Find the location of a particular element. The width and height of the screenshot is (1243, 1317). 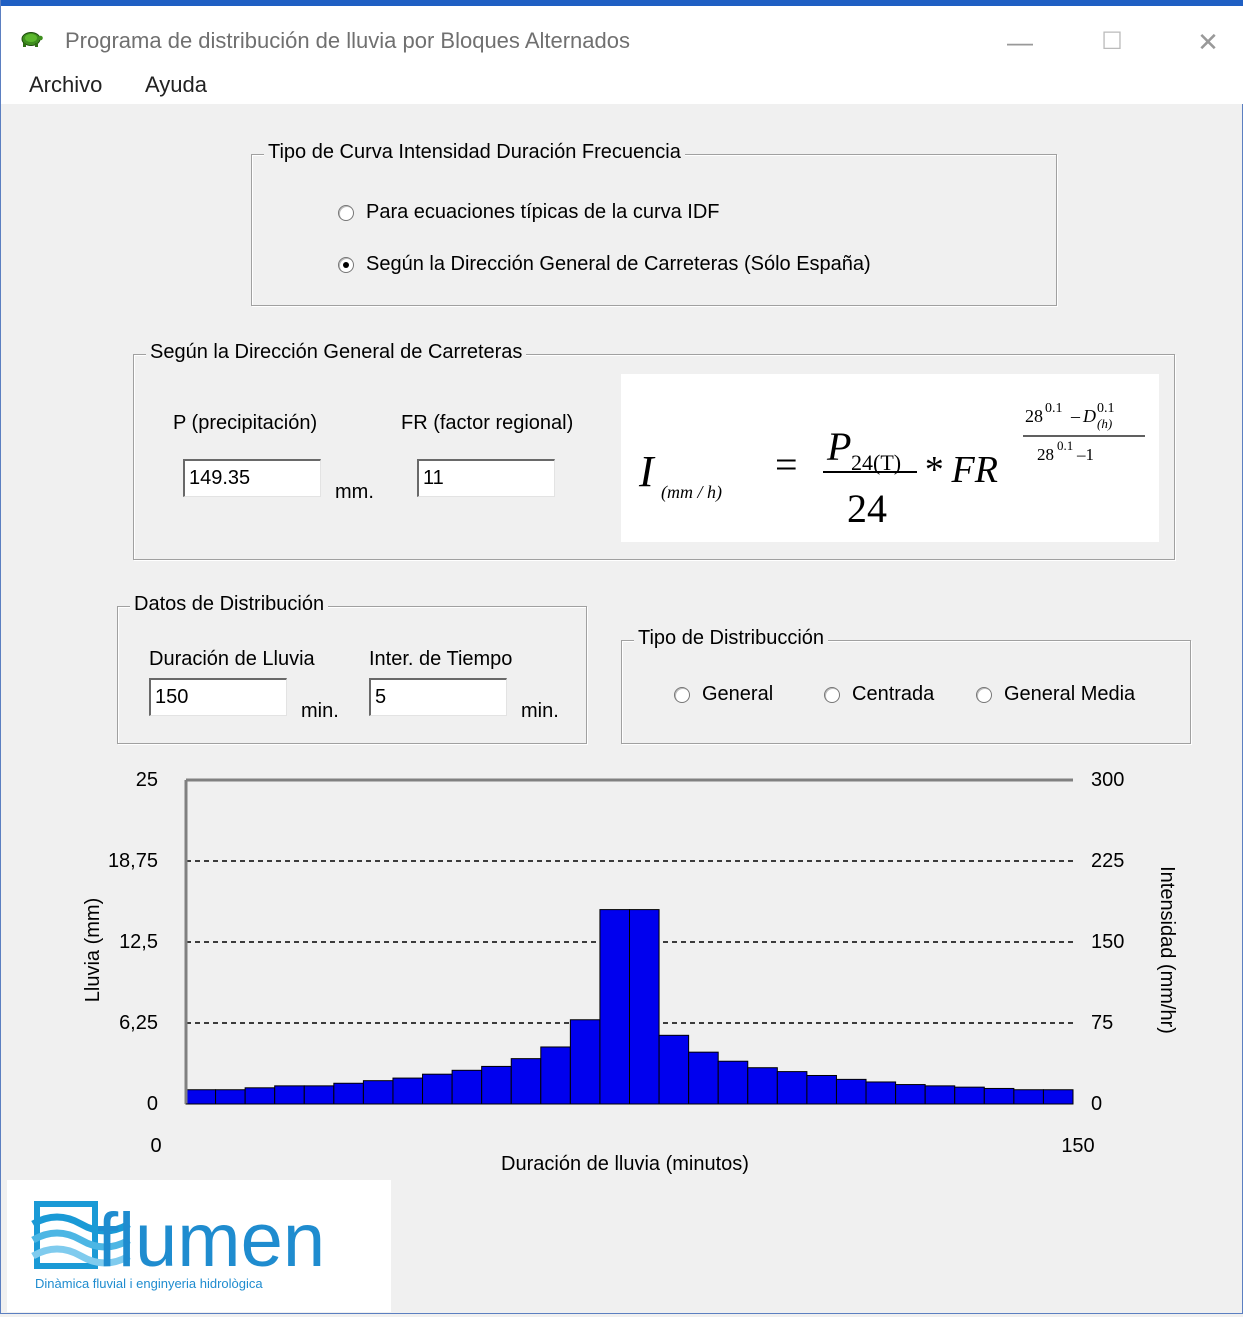

p-label: P (precipitación) is located at coordinates (245, 423).